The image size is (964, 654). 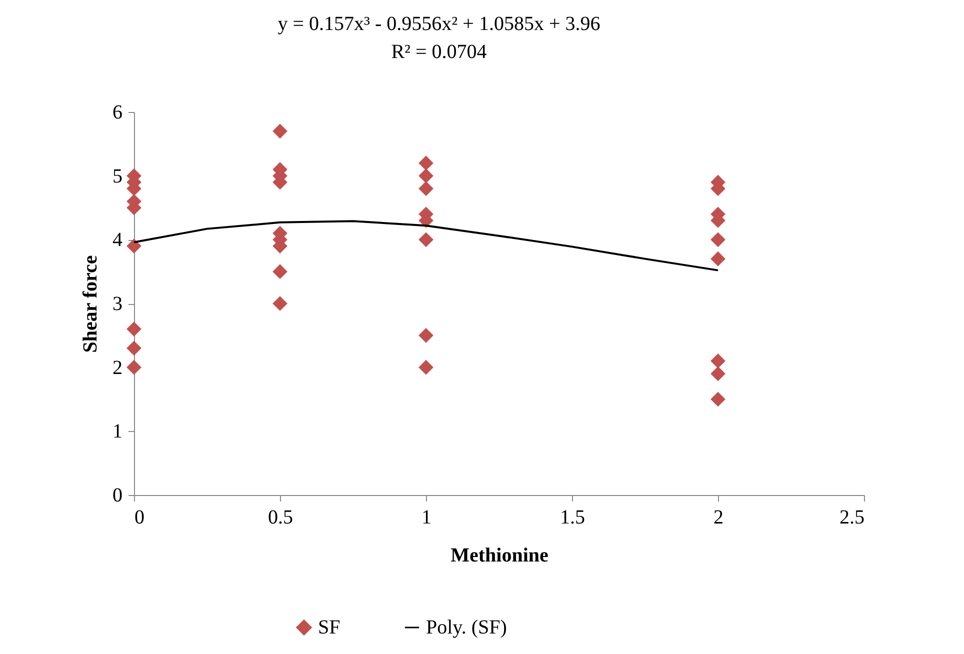 What do you see at coordinates (466, 627) in the screenshot?
I see `legend-label: Poly. (SF)` at bounding box center [466, 627].